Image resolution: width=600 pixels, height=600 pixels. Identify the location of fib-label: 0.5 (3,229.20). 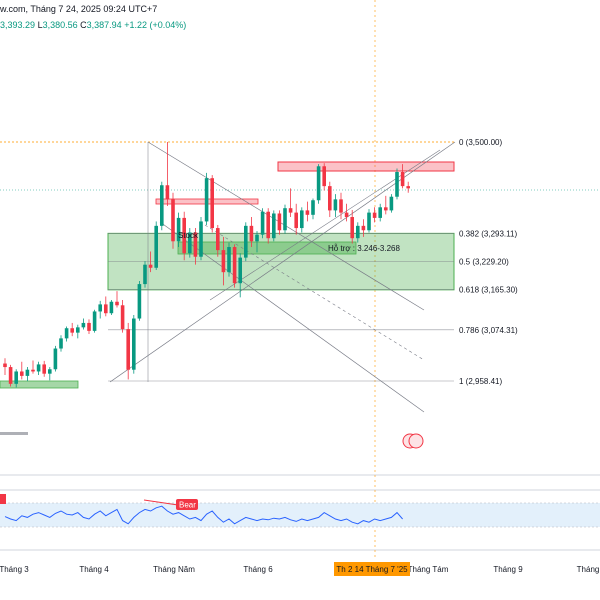
(484, 262).